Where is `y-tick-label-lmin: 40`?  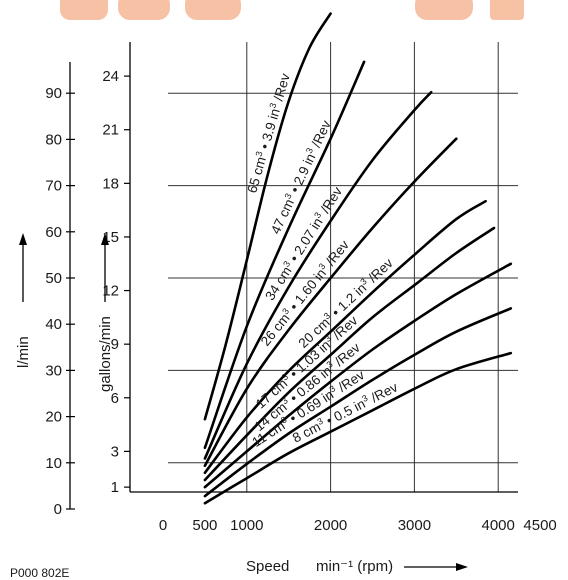 y-tick-label-lmin: 40 is located at coordinates (53, 324).